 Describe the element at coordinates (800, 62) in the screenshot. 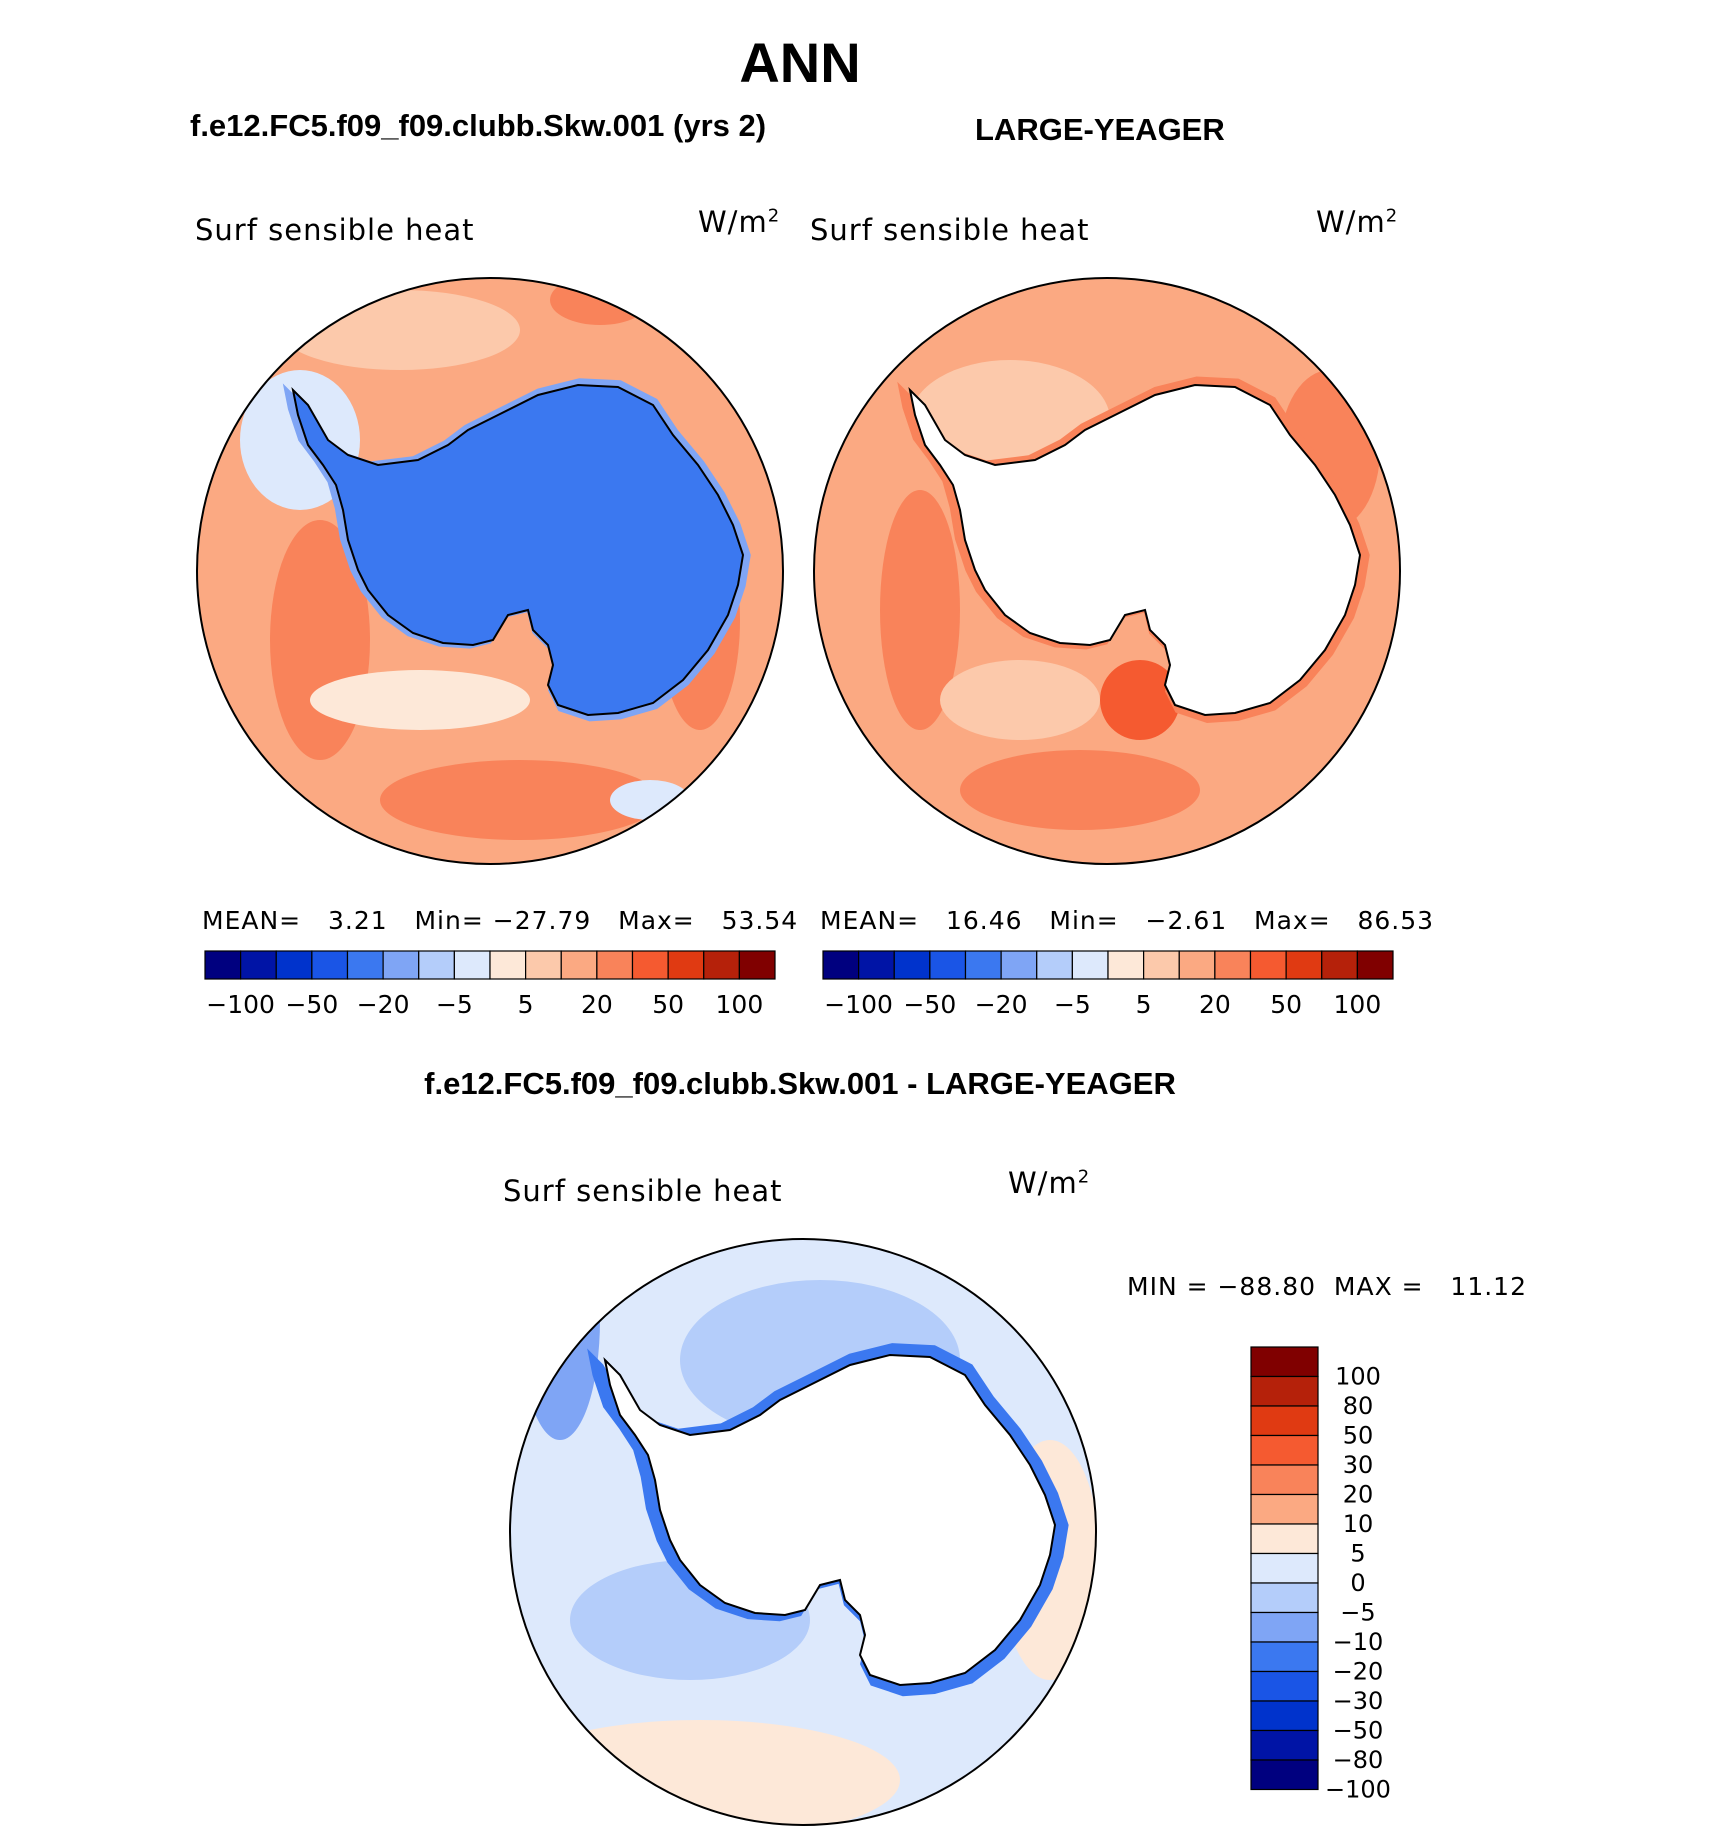

I see `page-title: ANN` at that location.